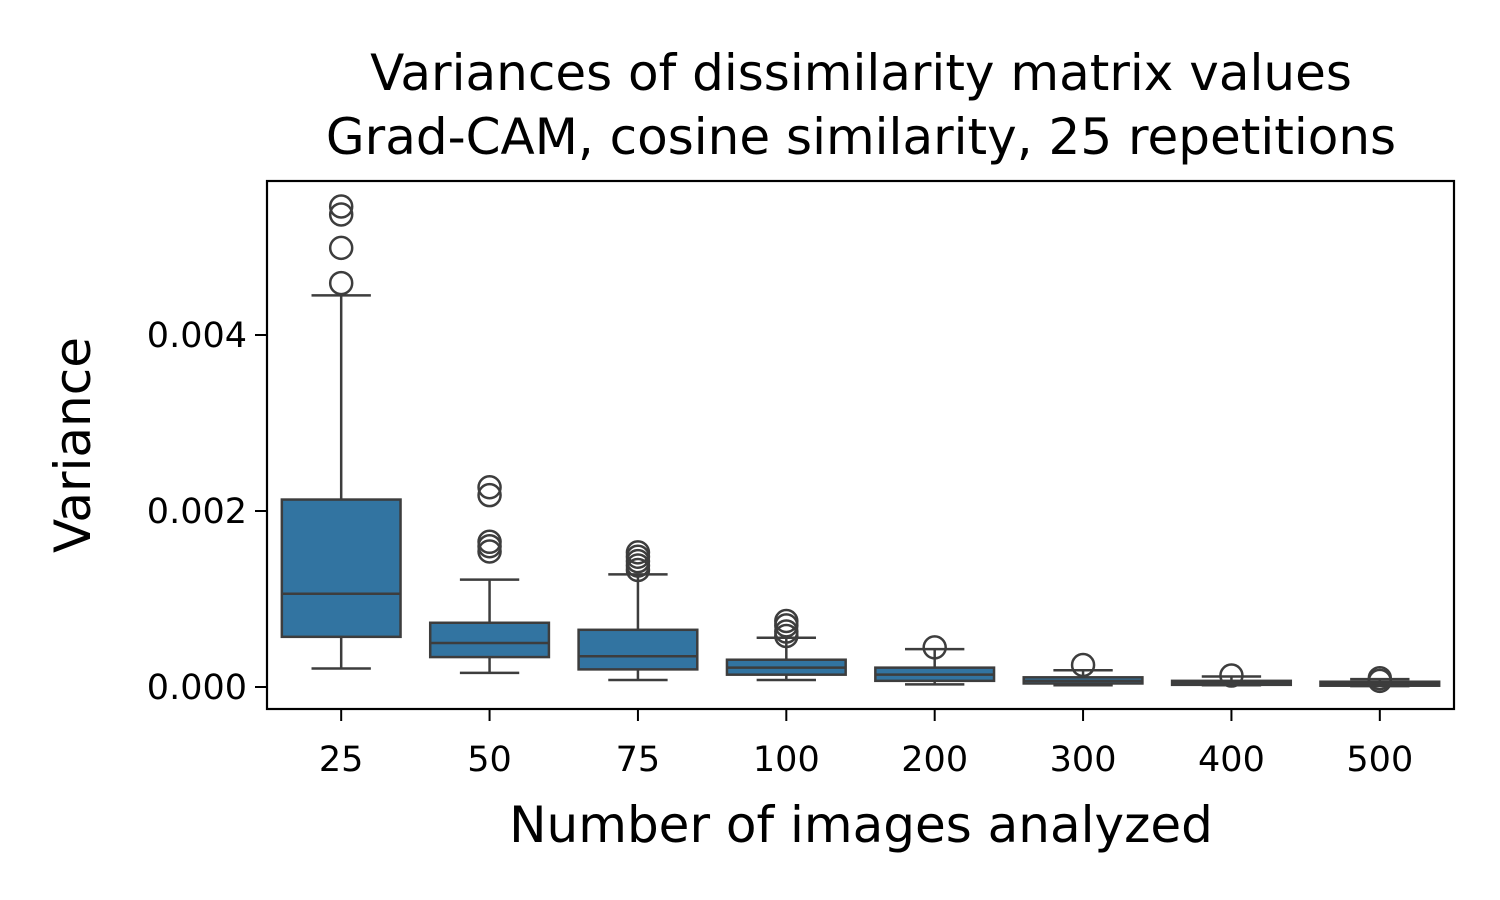 The height and width of the screenshot is (900, 1500). Describe the element at coordinates (197, 336) in the screenshot. I see `y-tick-label: 0.004` at that location.